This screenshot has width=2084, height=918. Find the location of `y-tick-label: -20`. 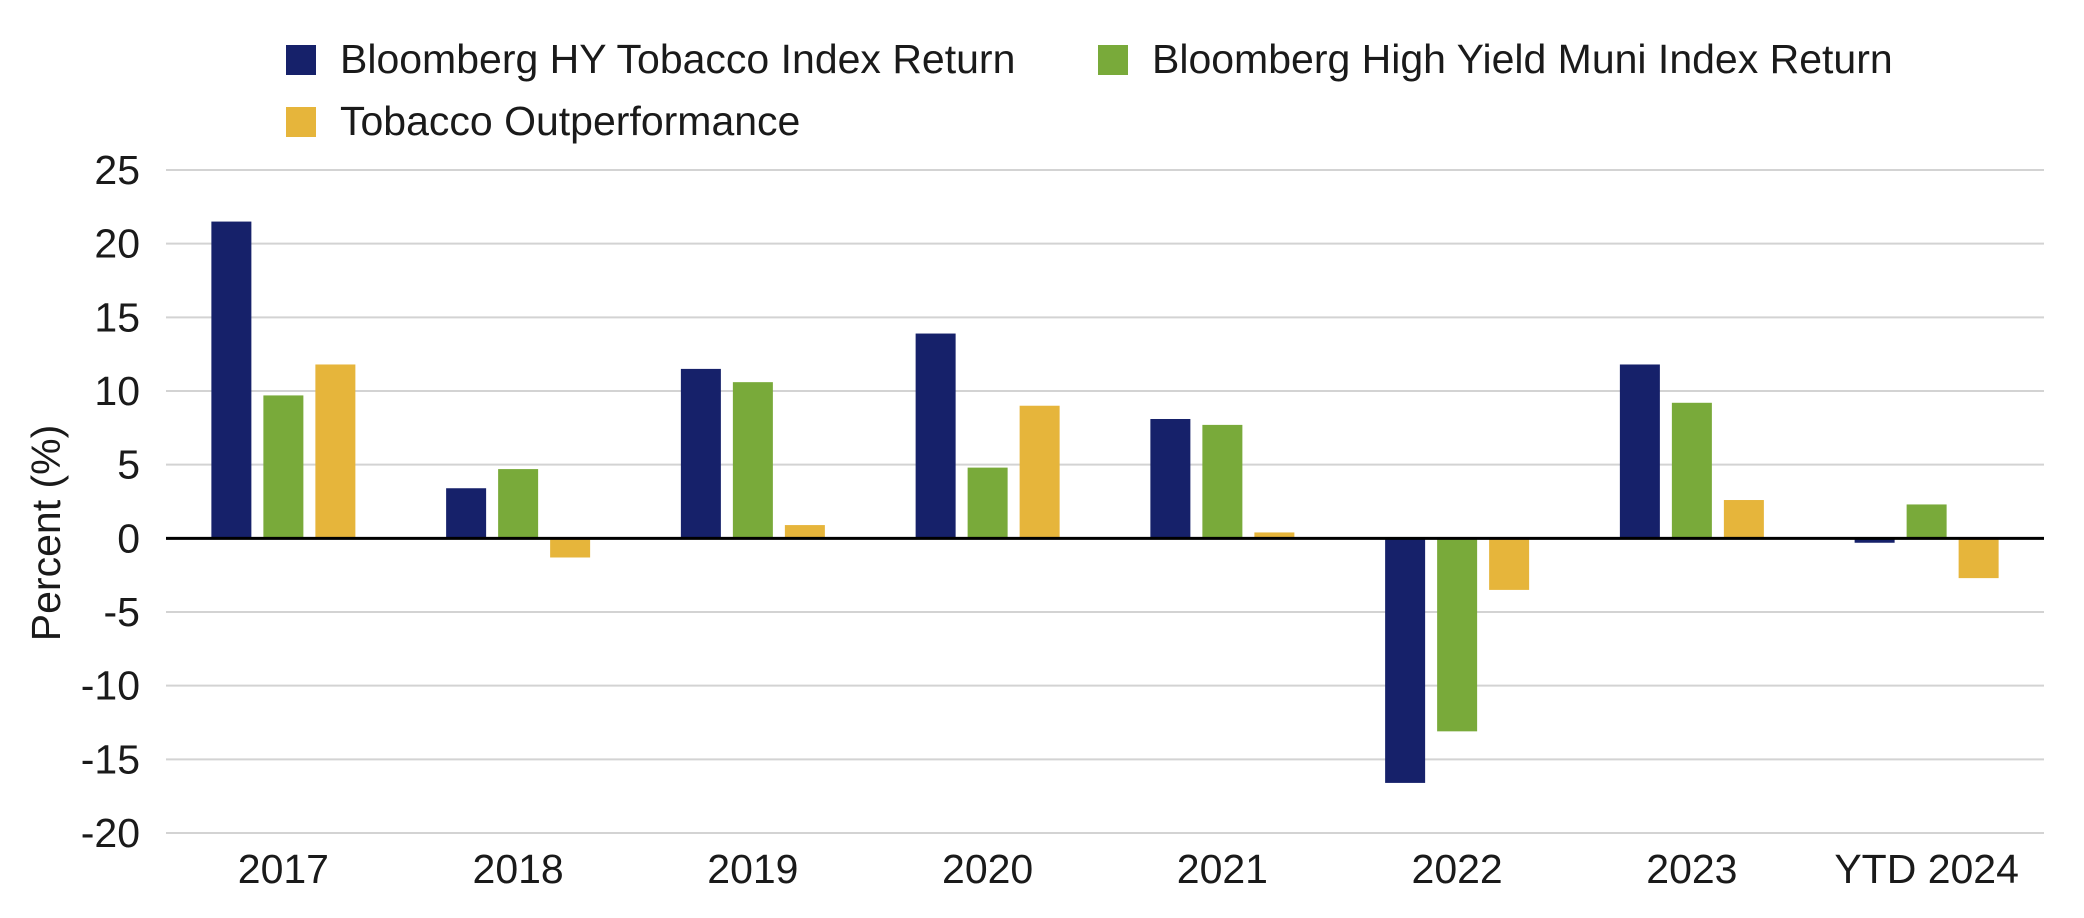

y-tick-label: -20 is located at coordinates (110, 833).